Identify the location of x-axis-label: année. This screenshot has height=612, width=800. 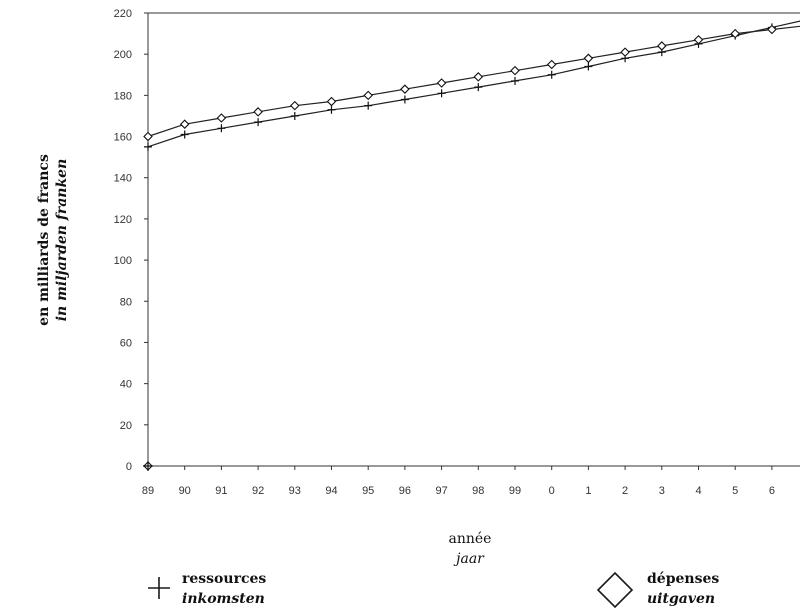
(470, 539).